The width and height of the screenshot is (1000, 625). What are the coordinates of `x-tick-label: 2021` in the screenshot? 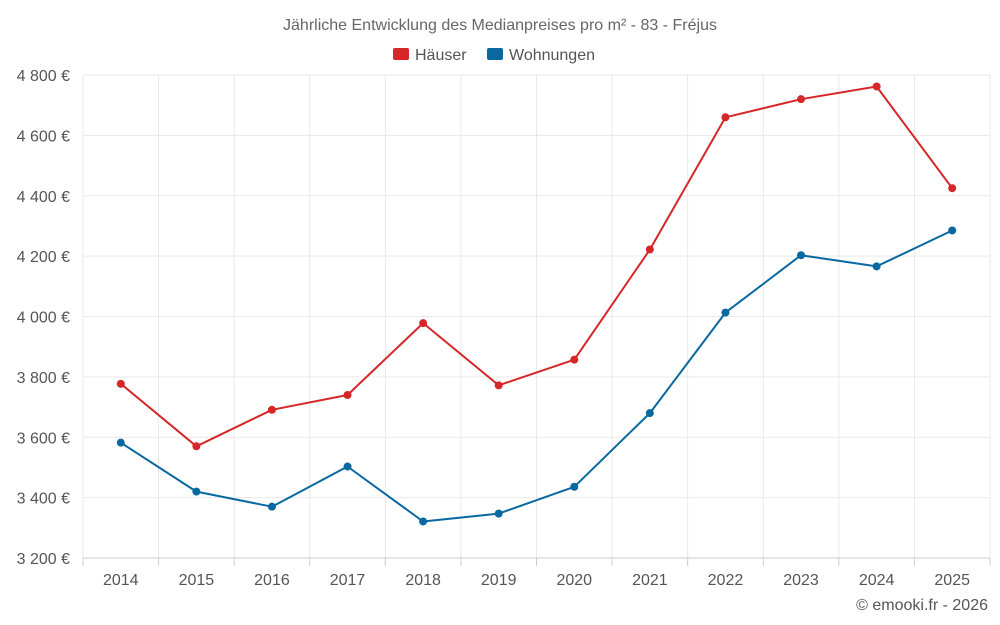 It's located at (650, 580).